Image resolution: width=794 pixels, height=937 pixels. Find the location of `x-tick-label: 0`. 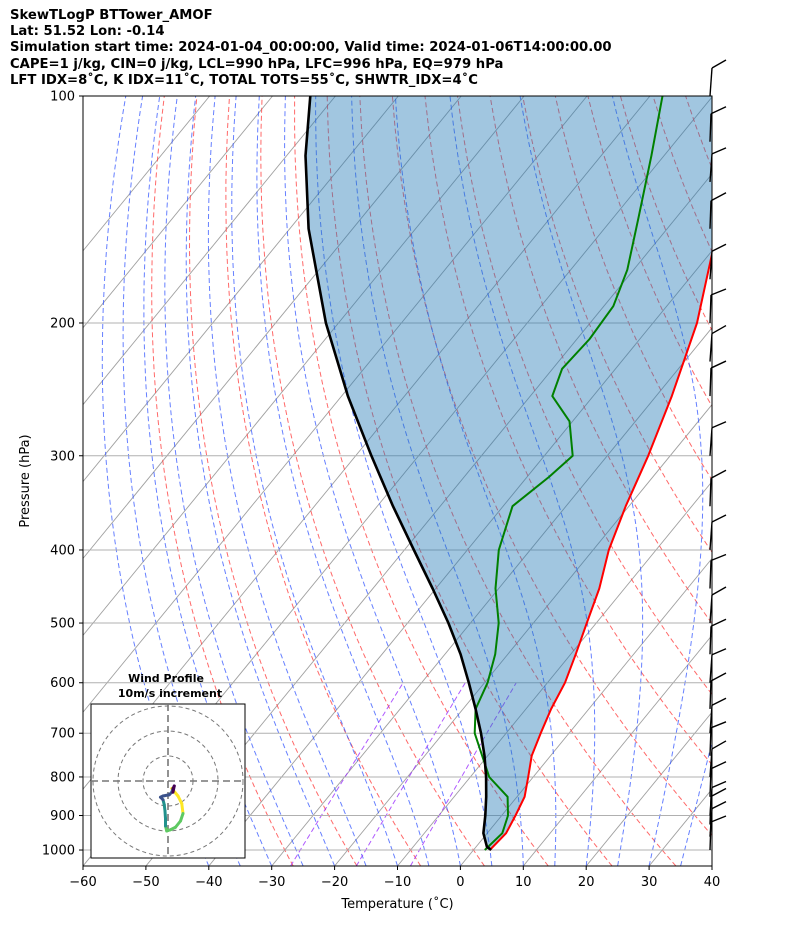

x-tick-label: 0 is located at coordinates (460, 882).